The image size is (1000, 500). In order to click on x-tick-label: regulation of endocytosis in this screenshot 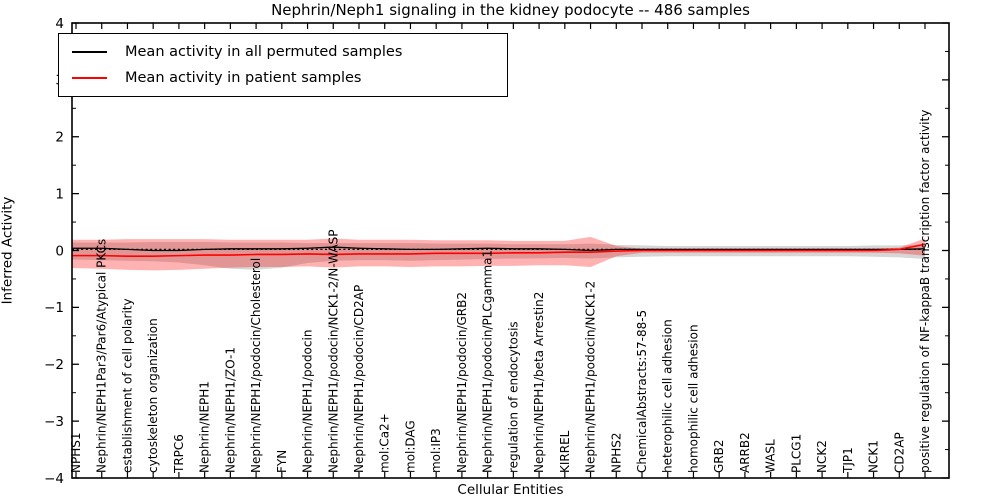, I will do `click(513, 397)`.